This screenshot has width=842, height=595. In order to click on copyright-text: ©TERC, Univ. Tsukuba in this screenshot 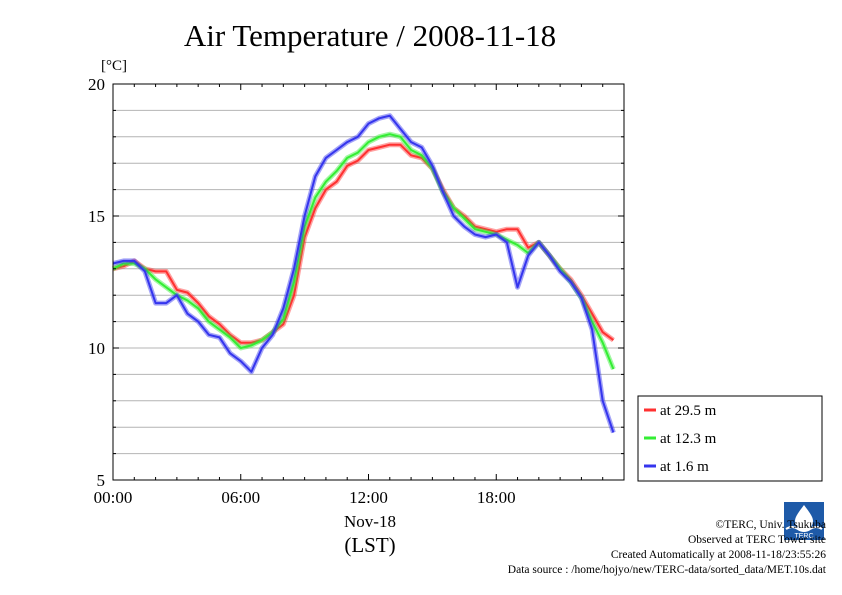, I will do `click(770, 525)`.